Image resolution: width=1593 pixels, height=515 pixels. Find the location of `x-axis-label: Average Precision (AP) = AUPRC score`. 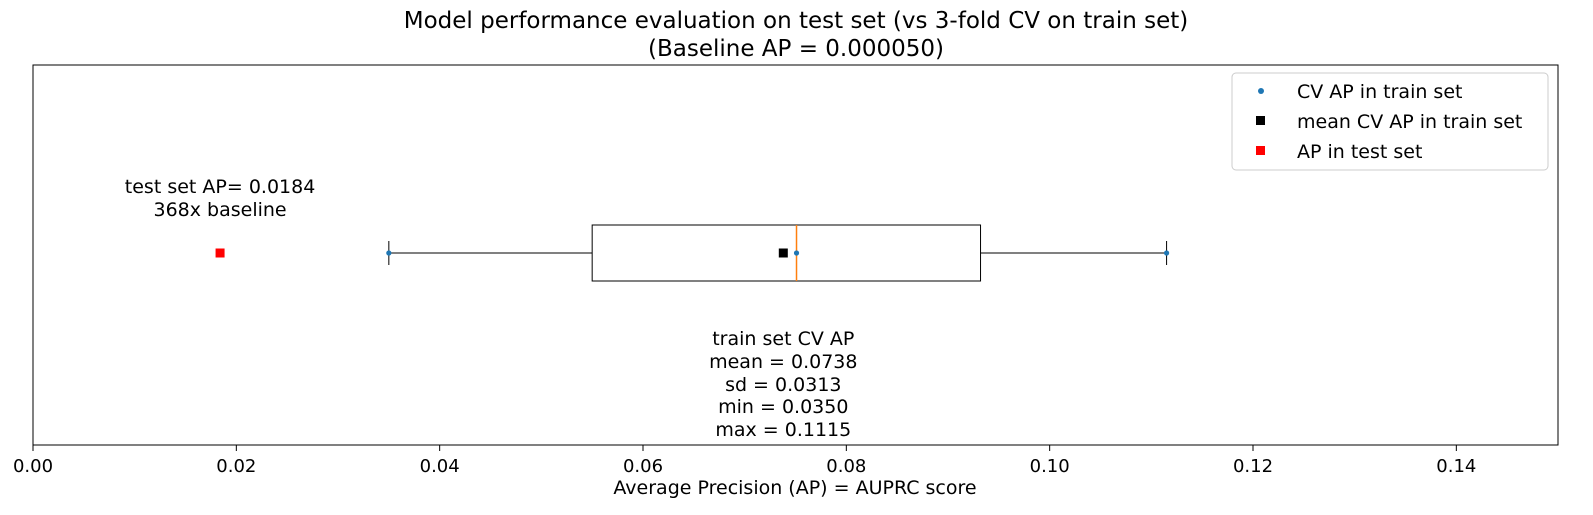

x-axis-label: Average Precision (AP) = AUPRC score is located at coordinates (794, 488).